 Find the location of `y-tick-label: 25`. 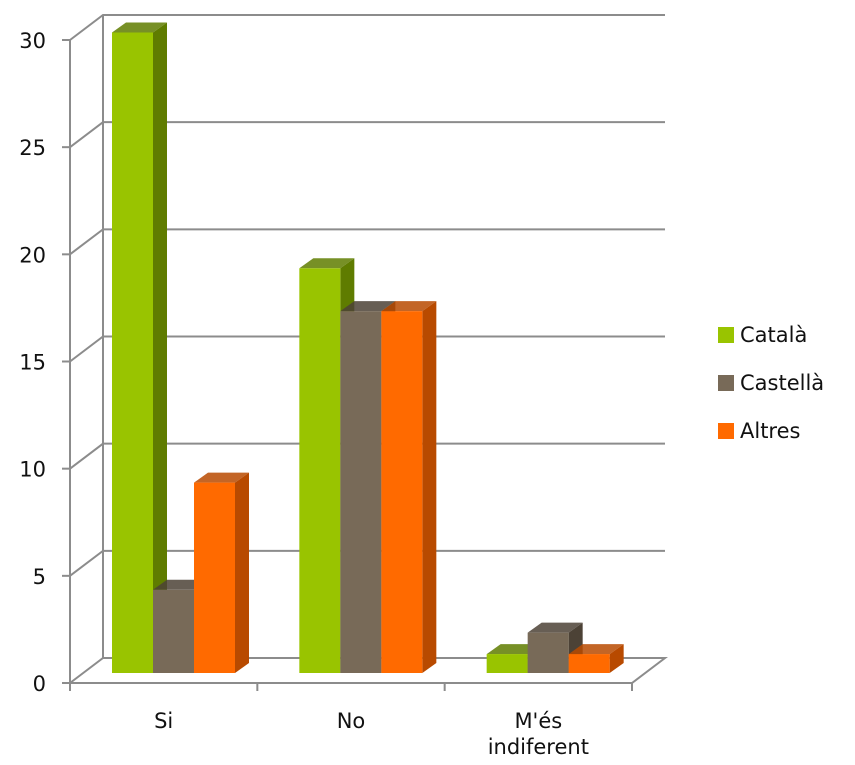

y-tick-label: 25 is located at coordinates (32, 148).